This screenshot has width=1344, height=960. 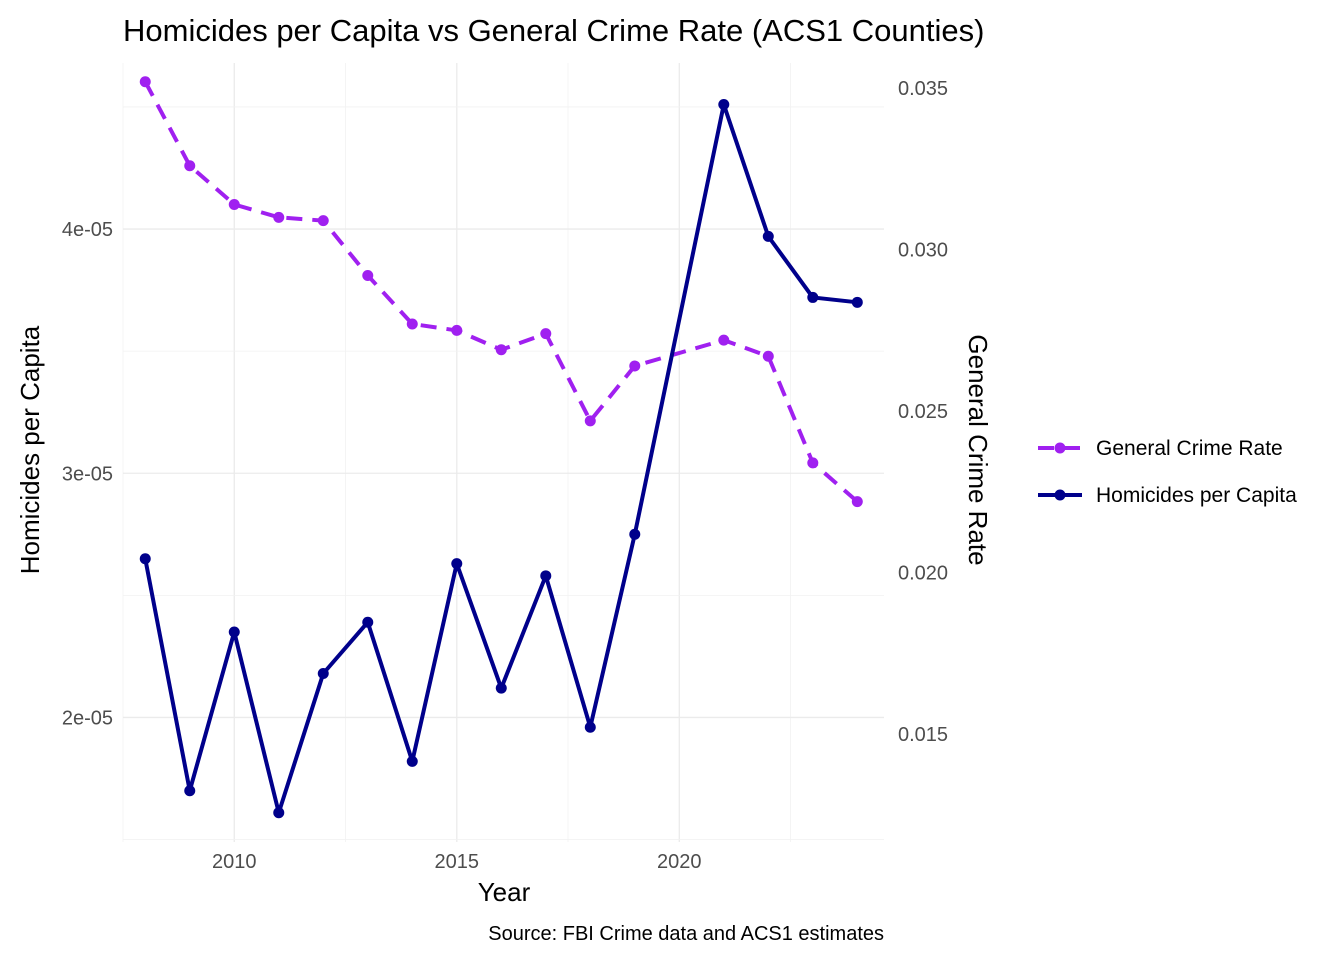 I want to click on y-axis-right-title: General Crime Rate, so click(x=978, y=449).